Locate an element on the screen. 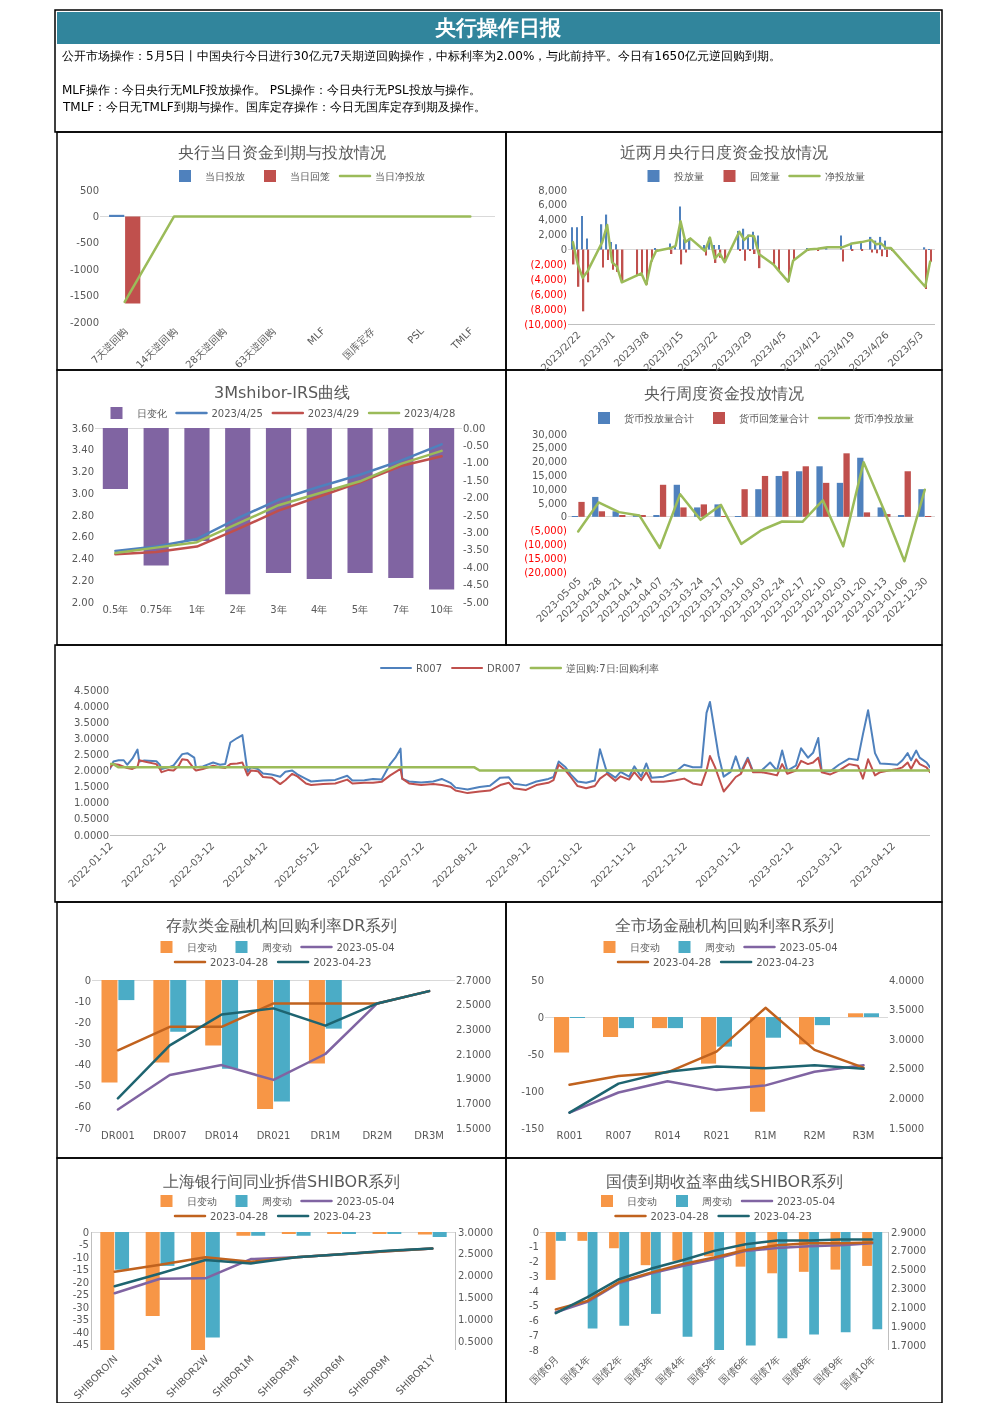 This screenshot has height=1403, width=992. y-tick-label: 30,000 is located at coordinates (549, 434).